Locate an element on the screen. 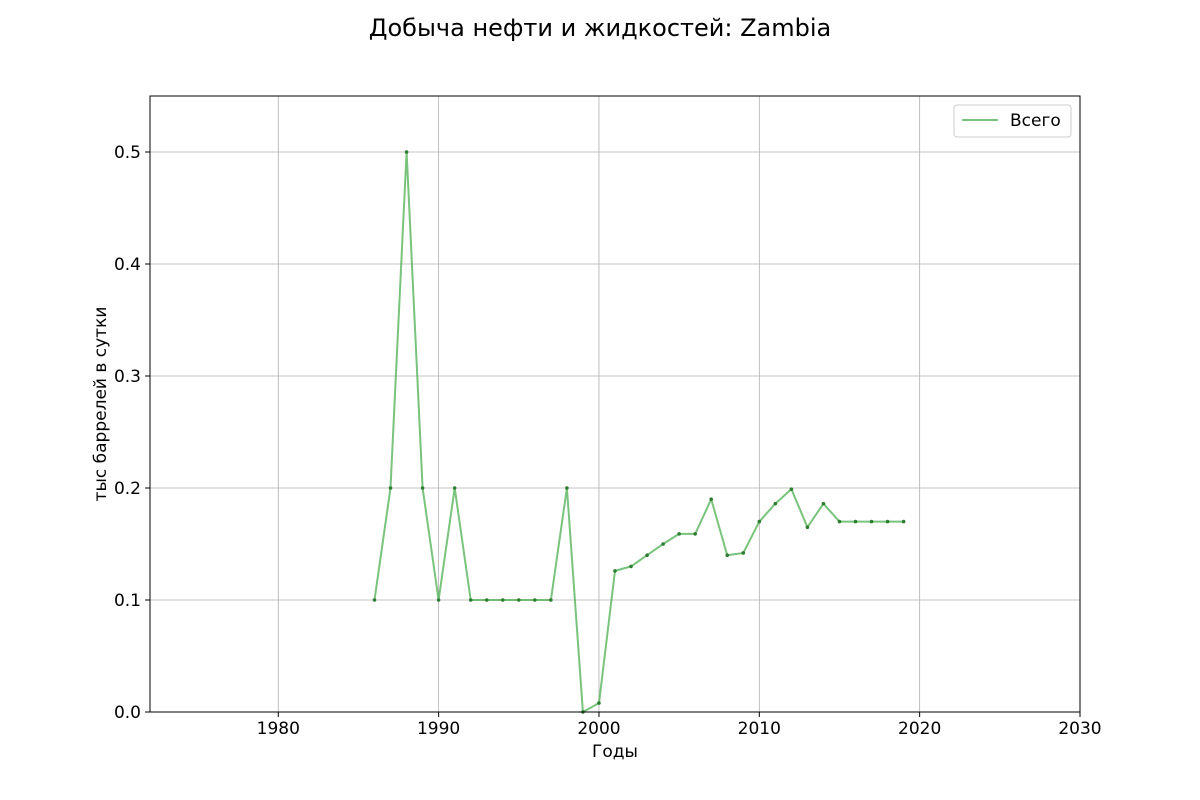 The image size is (1200, 800). x-tick-label: 1990 is located at coordinates (438, 729).